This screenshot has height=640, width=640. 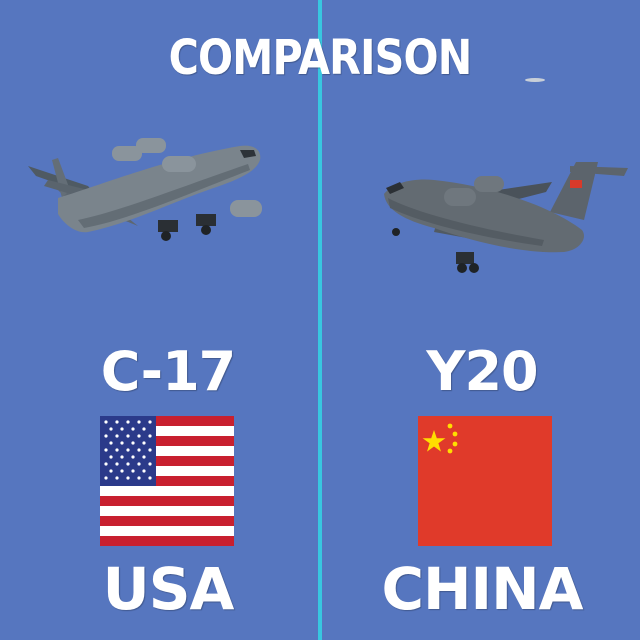 What do you see at coordinates (168, 589) in the screenshot?
I see `left-country-label: USA` at bounding box center [168, 589].